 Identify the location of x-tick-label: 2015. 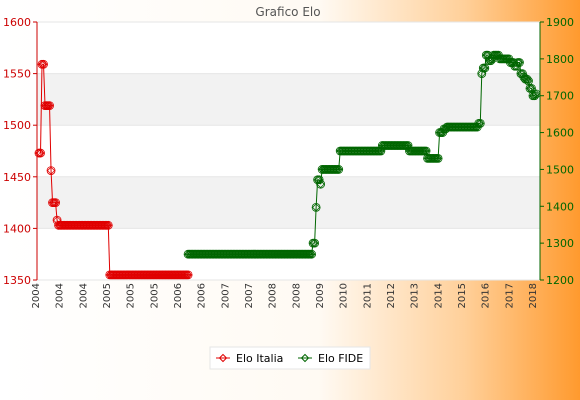
(462, 295).